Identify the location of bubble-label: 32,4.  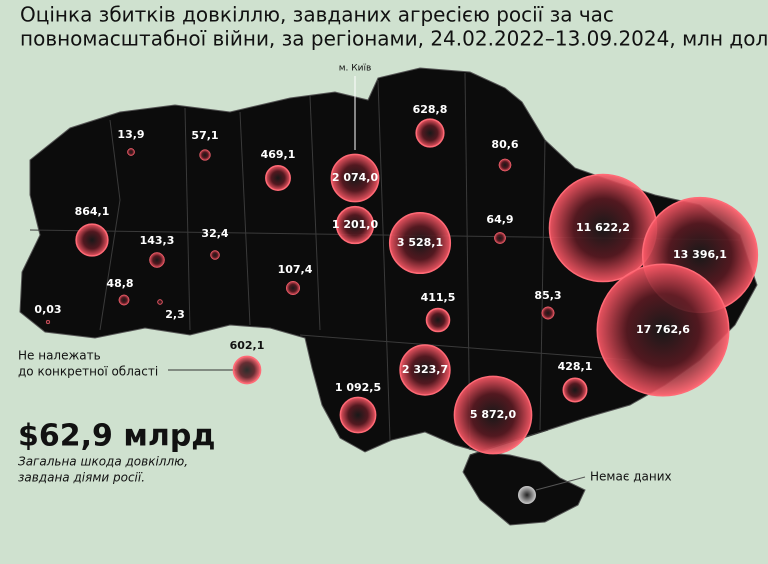
(214, 233).